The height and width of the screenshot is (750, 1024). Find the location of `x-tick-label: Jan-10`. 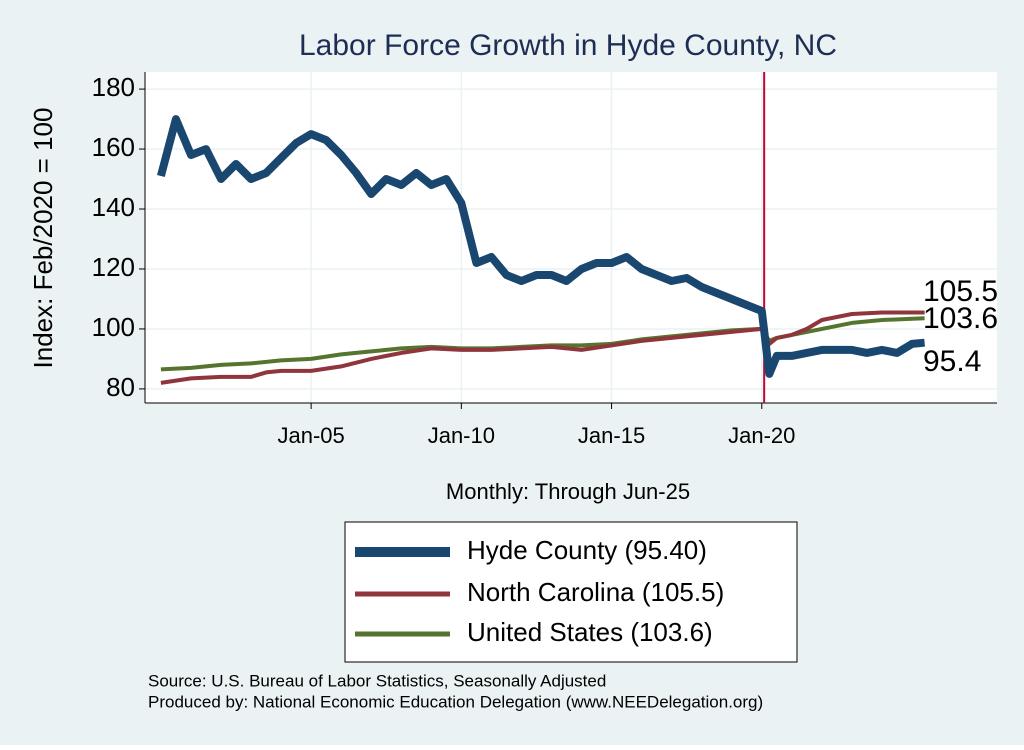

x-tick-label: Jan-10 is located at coordinates (461, 435).